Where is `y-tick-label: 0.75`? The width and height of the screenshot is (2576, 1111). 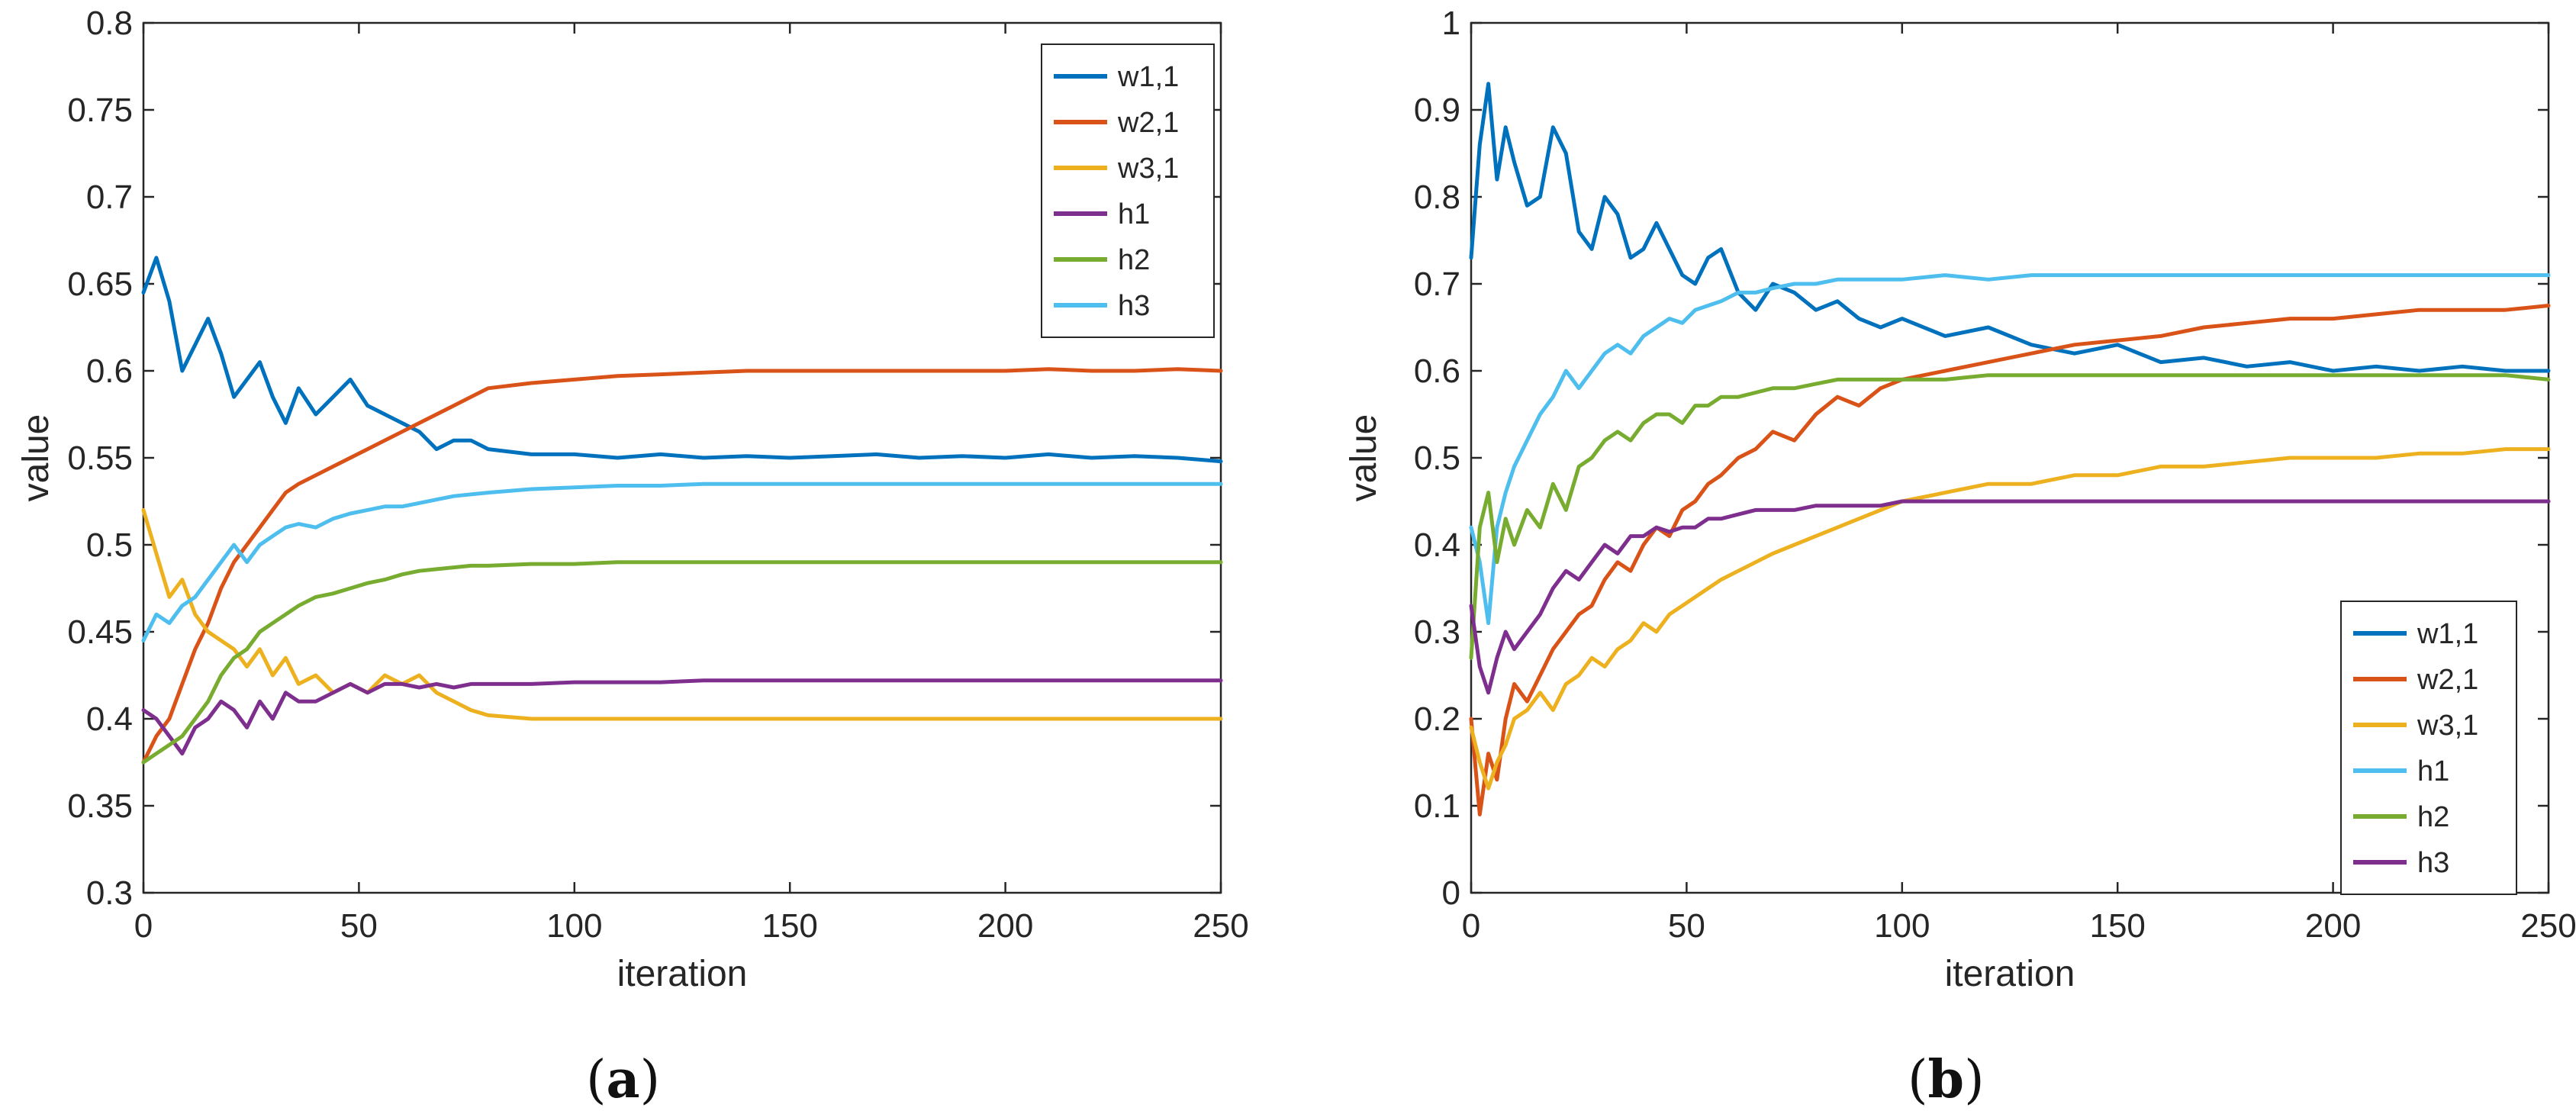 y-tick-label: 0.75 is located at coordinates (100, 110).